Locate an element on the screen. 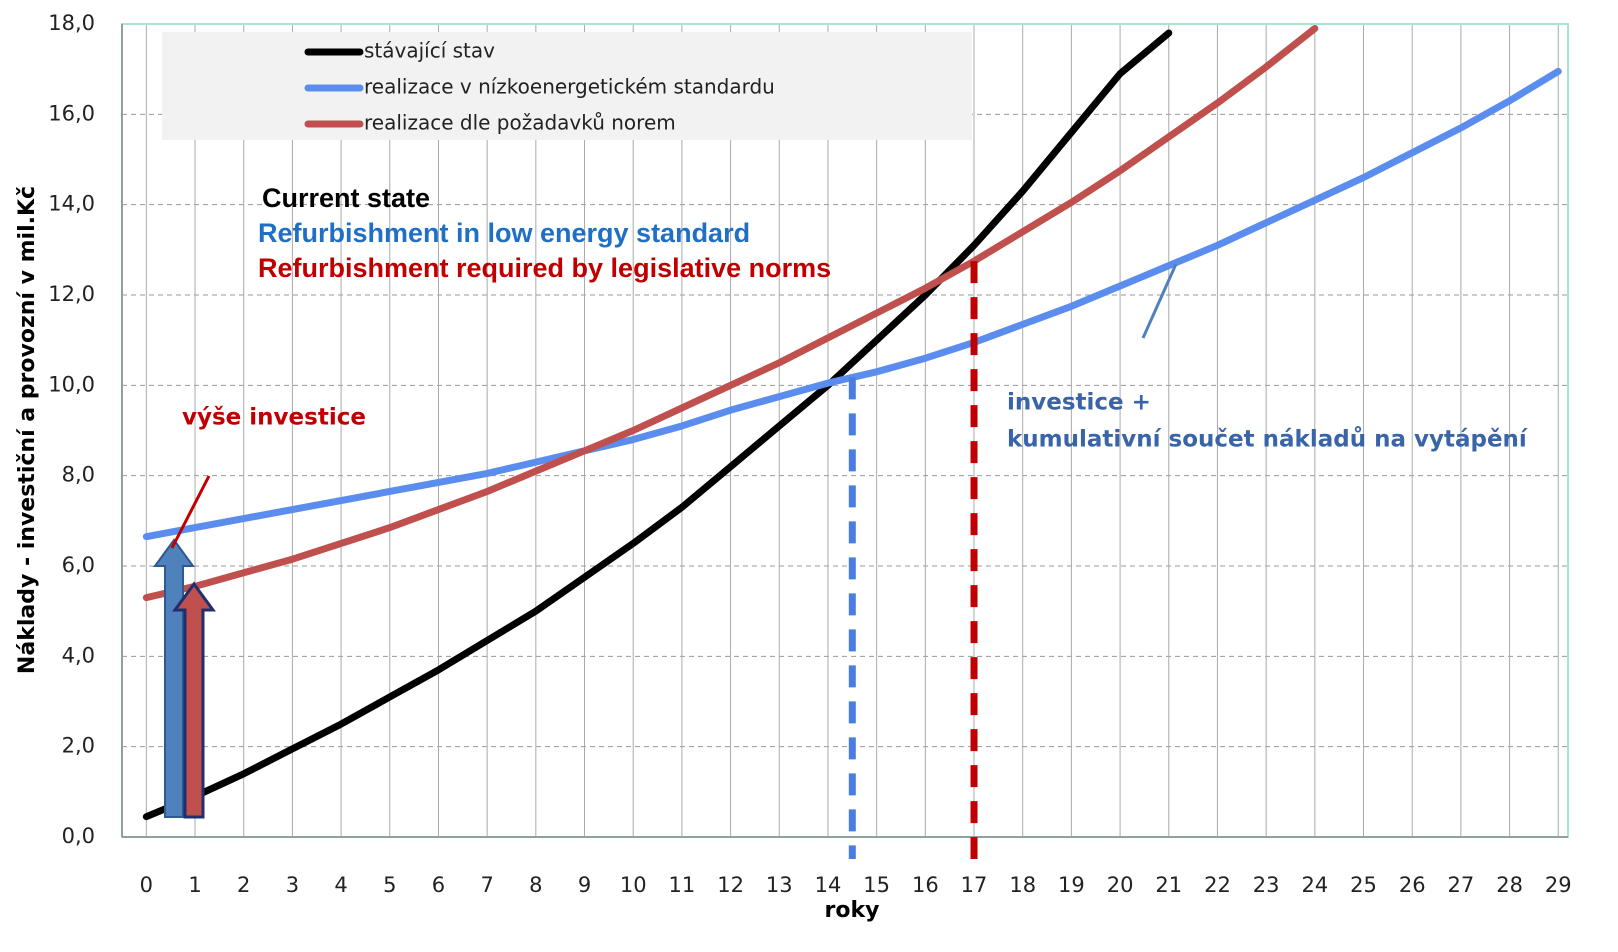 This screenshot has width=1618, height=952. x-tick-label: 25 is located at coordinates (1363, 885).